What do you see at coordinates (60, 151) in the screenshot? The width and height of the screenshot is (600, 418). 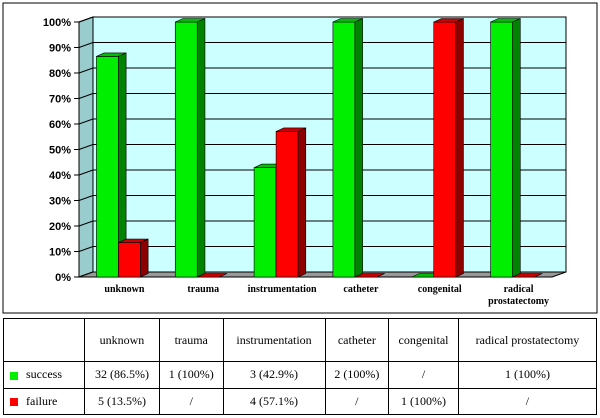 I see `y-tick-label: 50%` at bounding box center [60, 151].